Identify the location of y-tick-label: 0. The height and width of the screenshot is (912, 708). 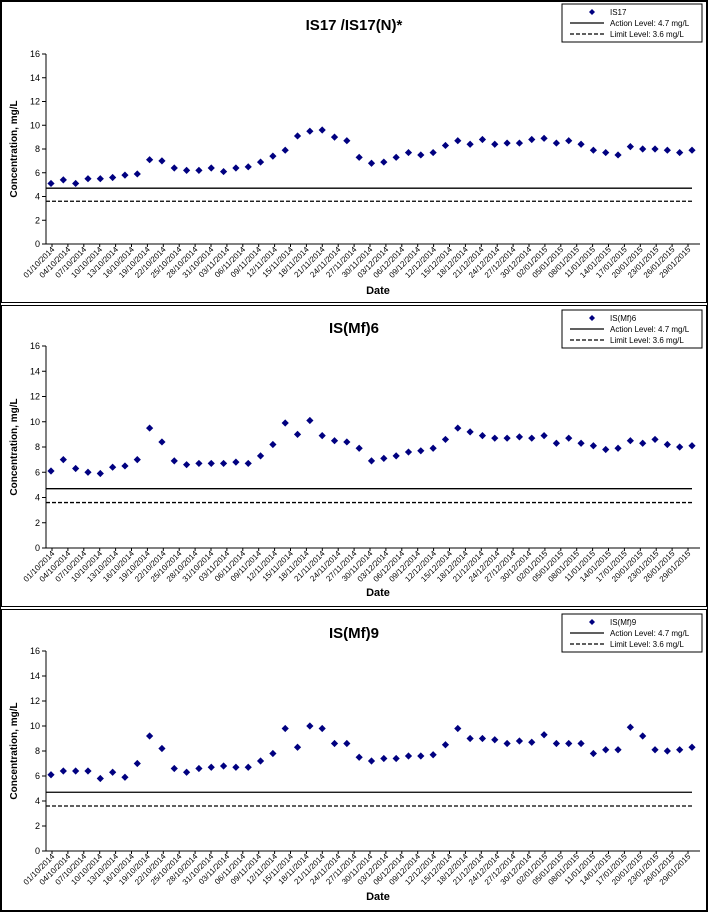
(37, 851).